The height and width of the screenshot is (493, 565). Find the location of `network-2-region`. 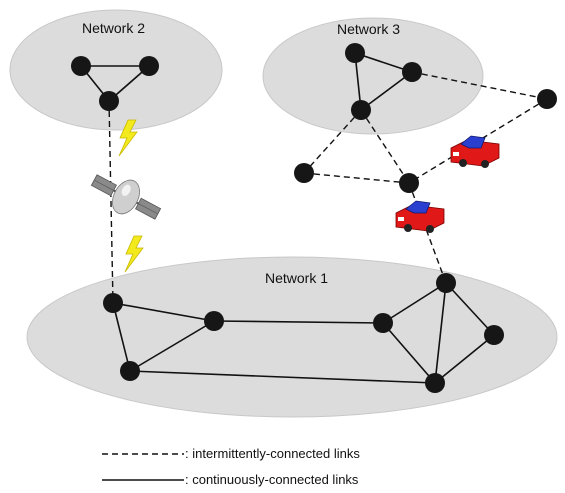

network-2-region is located at coordinates (116, 70).